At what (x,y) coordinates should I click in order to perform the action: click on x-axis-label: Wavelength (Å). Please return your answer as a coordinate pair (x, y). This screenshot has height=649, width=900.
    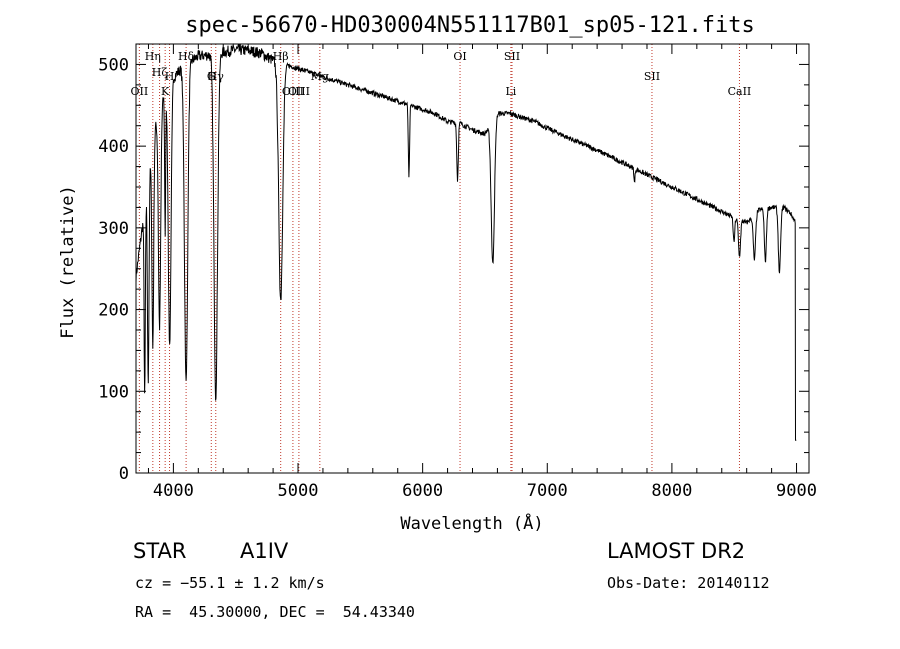
    Looking at the image, I should click on (471, 523).